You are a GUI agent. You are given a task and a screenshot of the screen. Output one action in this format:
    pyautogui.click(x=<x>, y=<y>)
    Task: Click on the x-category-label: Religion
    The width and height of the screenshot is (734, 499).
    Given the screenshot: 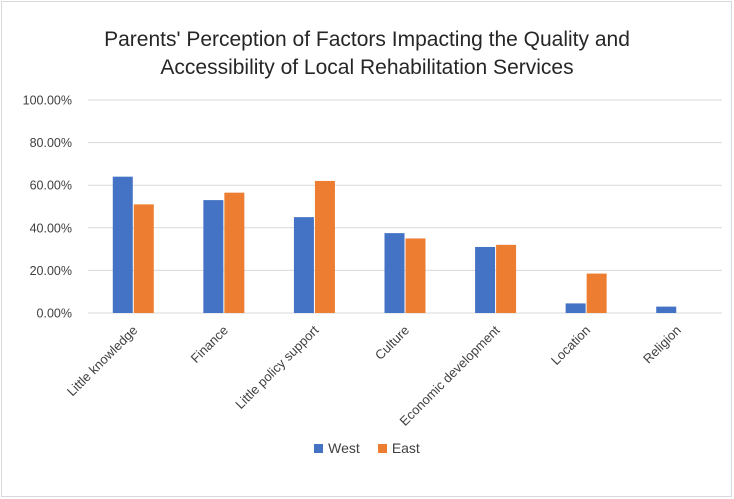 What is the action you would take?
    pyautogui.click(x=662, y=345)
    